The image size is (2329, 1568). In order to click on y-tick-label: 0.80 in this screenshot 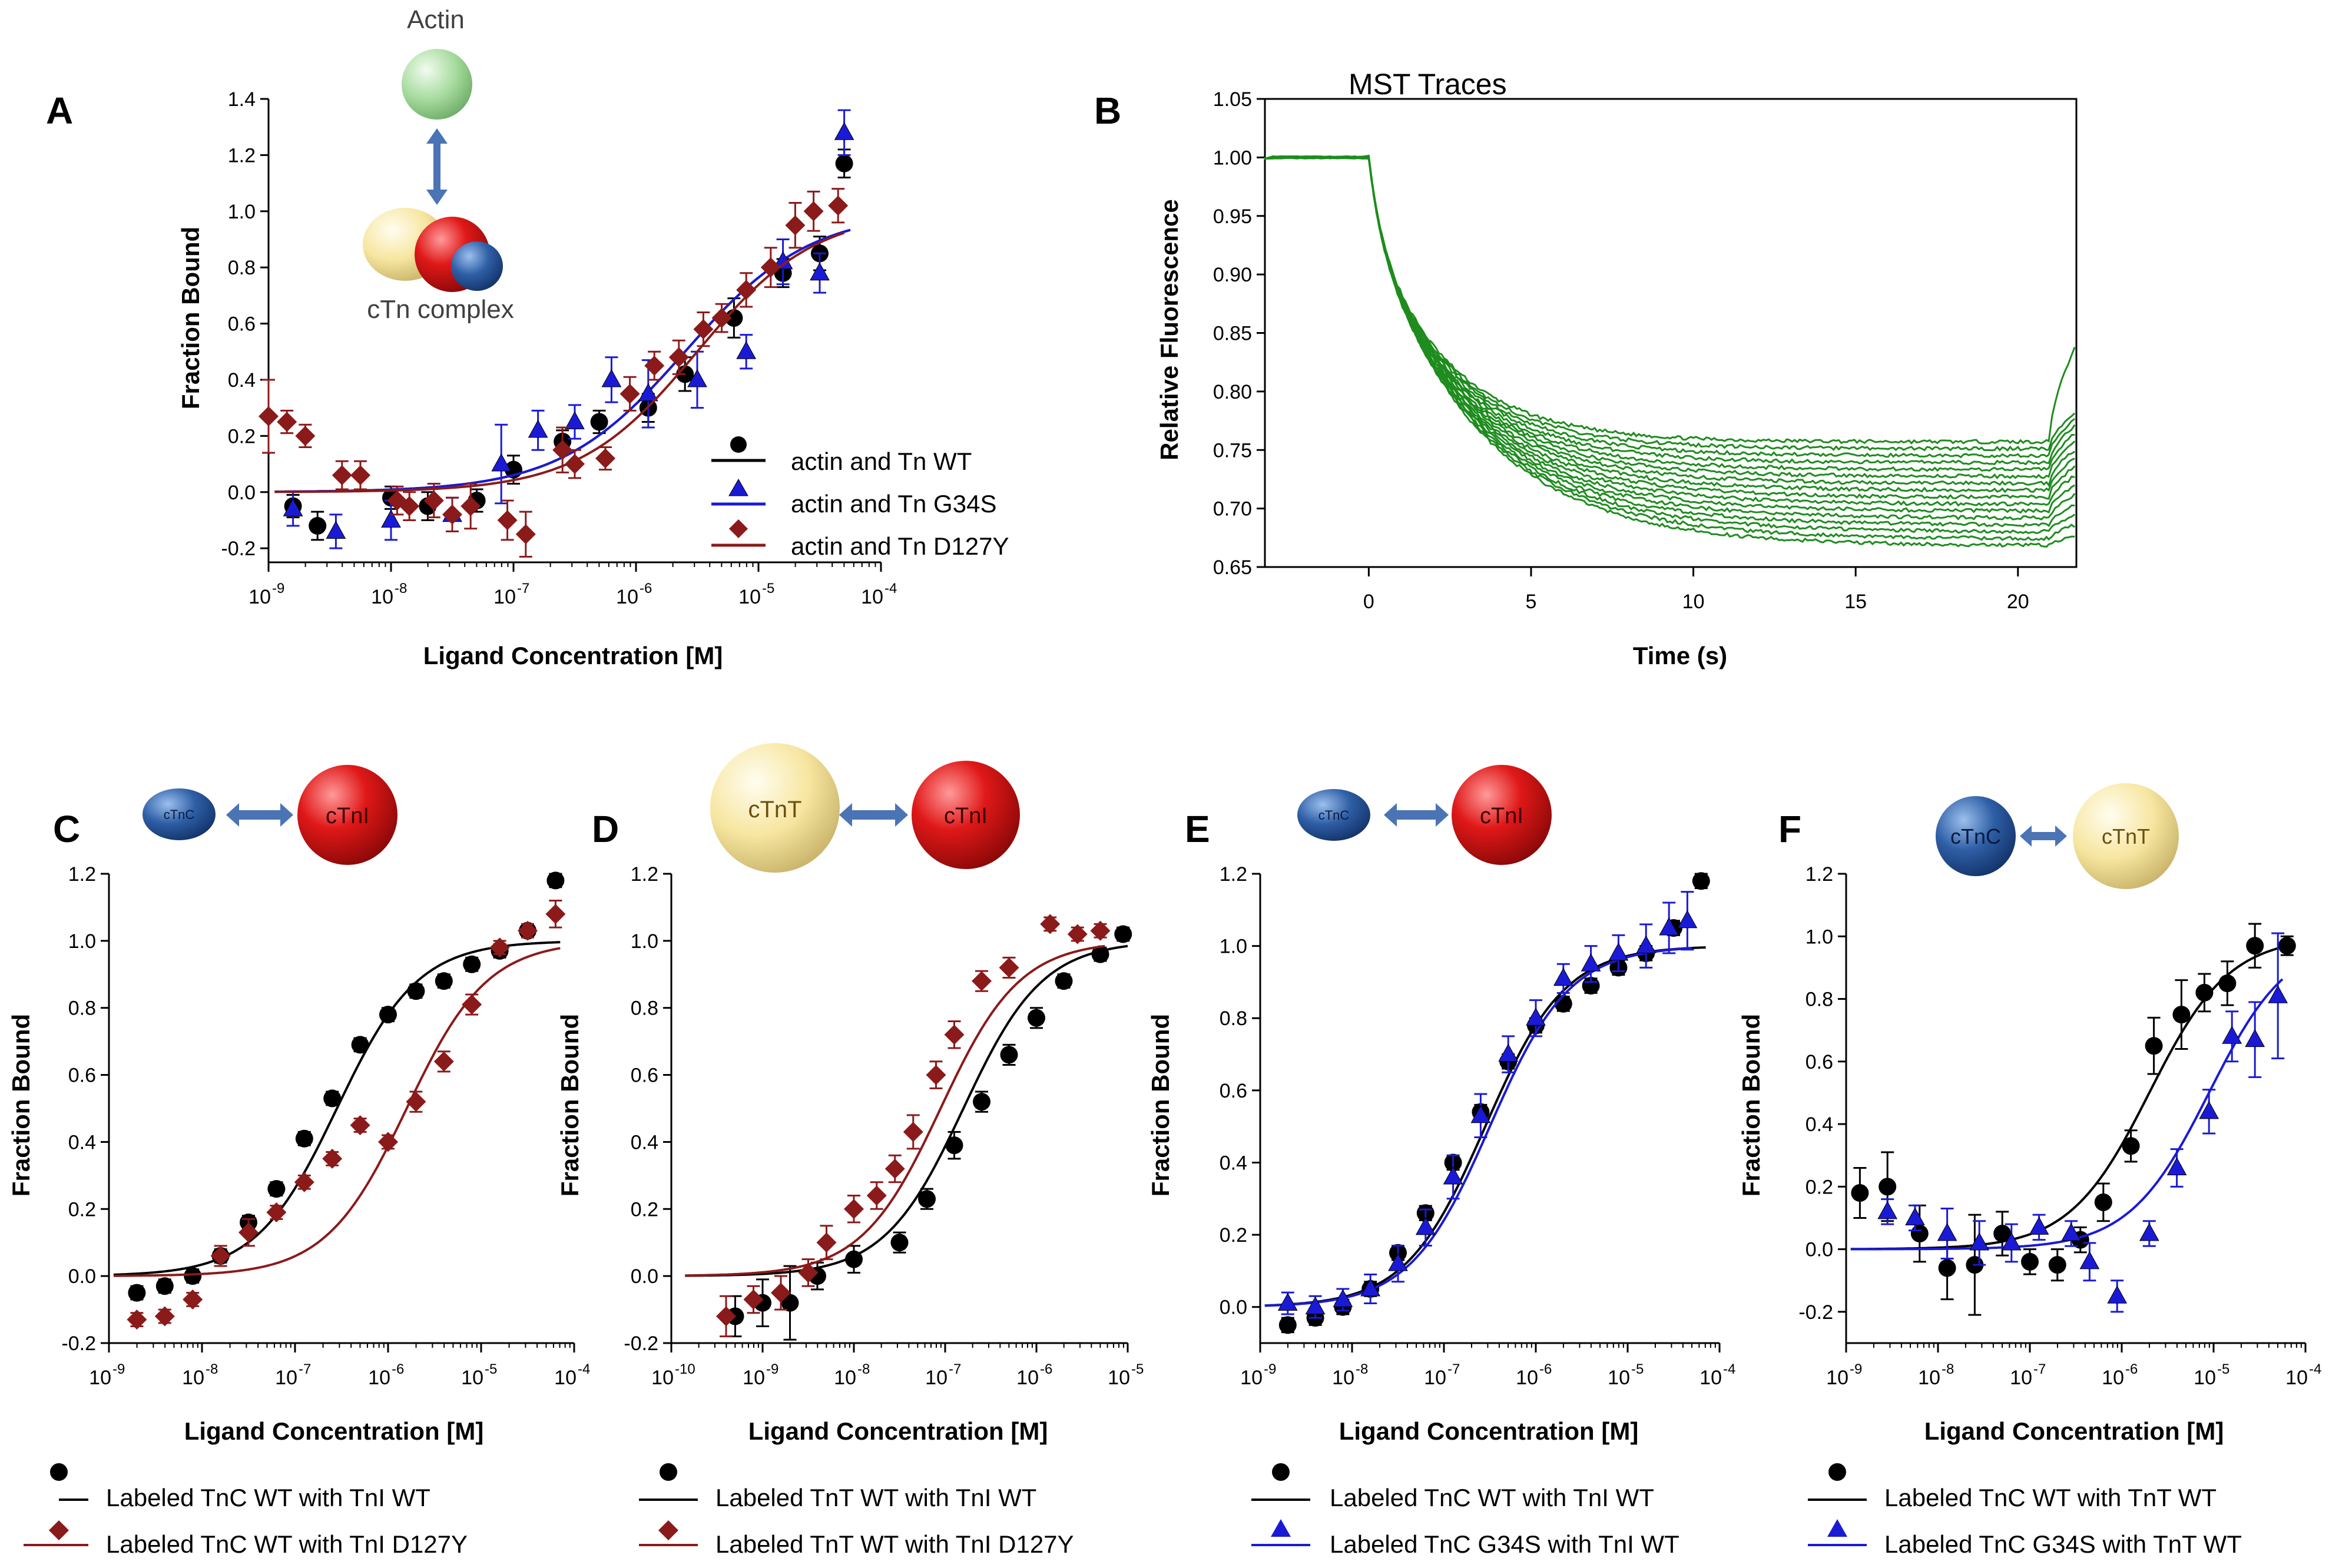, I will do `click(1232, 392)`.